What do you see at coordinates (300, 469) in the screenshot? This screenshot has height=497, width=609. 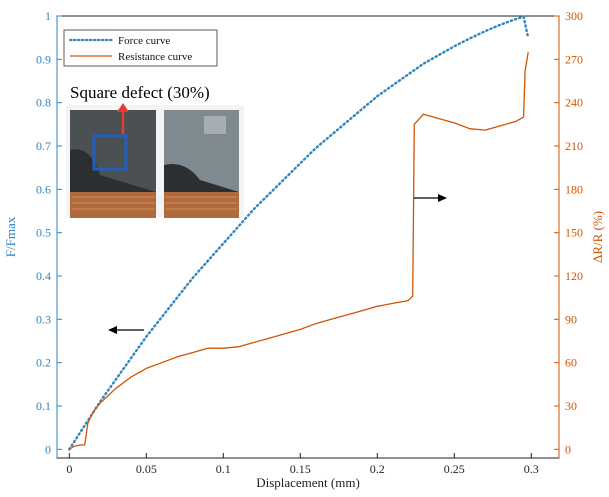 I see `x-tick-label: 0.15` at bounding box center [300, 469].